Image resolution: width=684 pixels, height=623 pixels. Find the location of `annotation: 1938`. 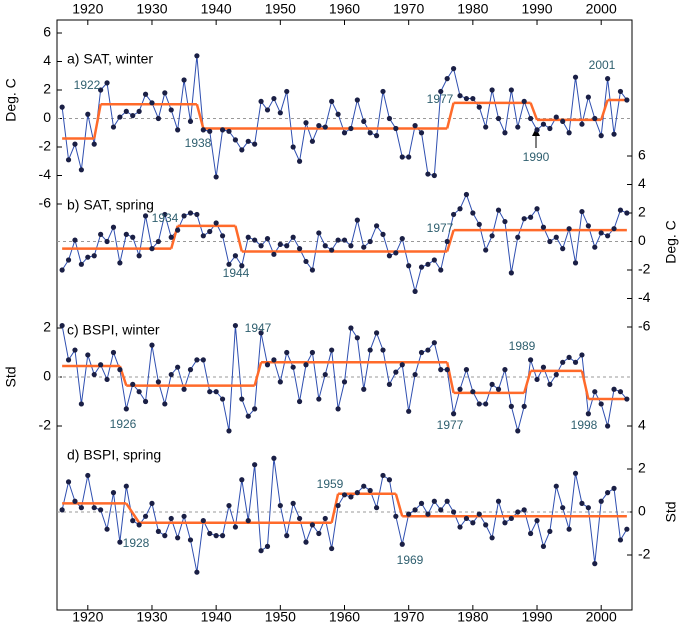

annotation: 1938 is located at coordinates (198, 143).